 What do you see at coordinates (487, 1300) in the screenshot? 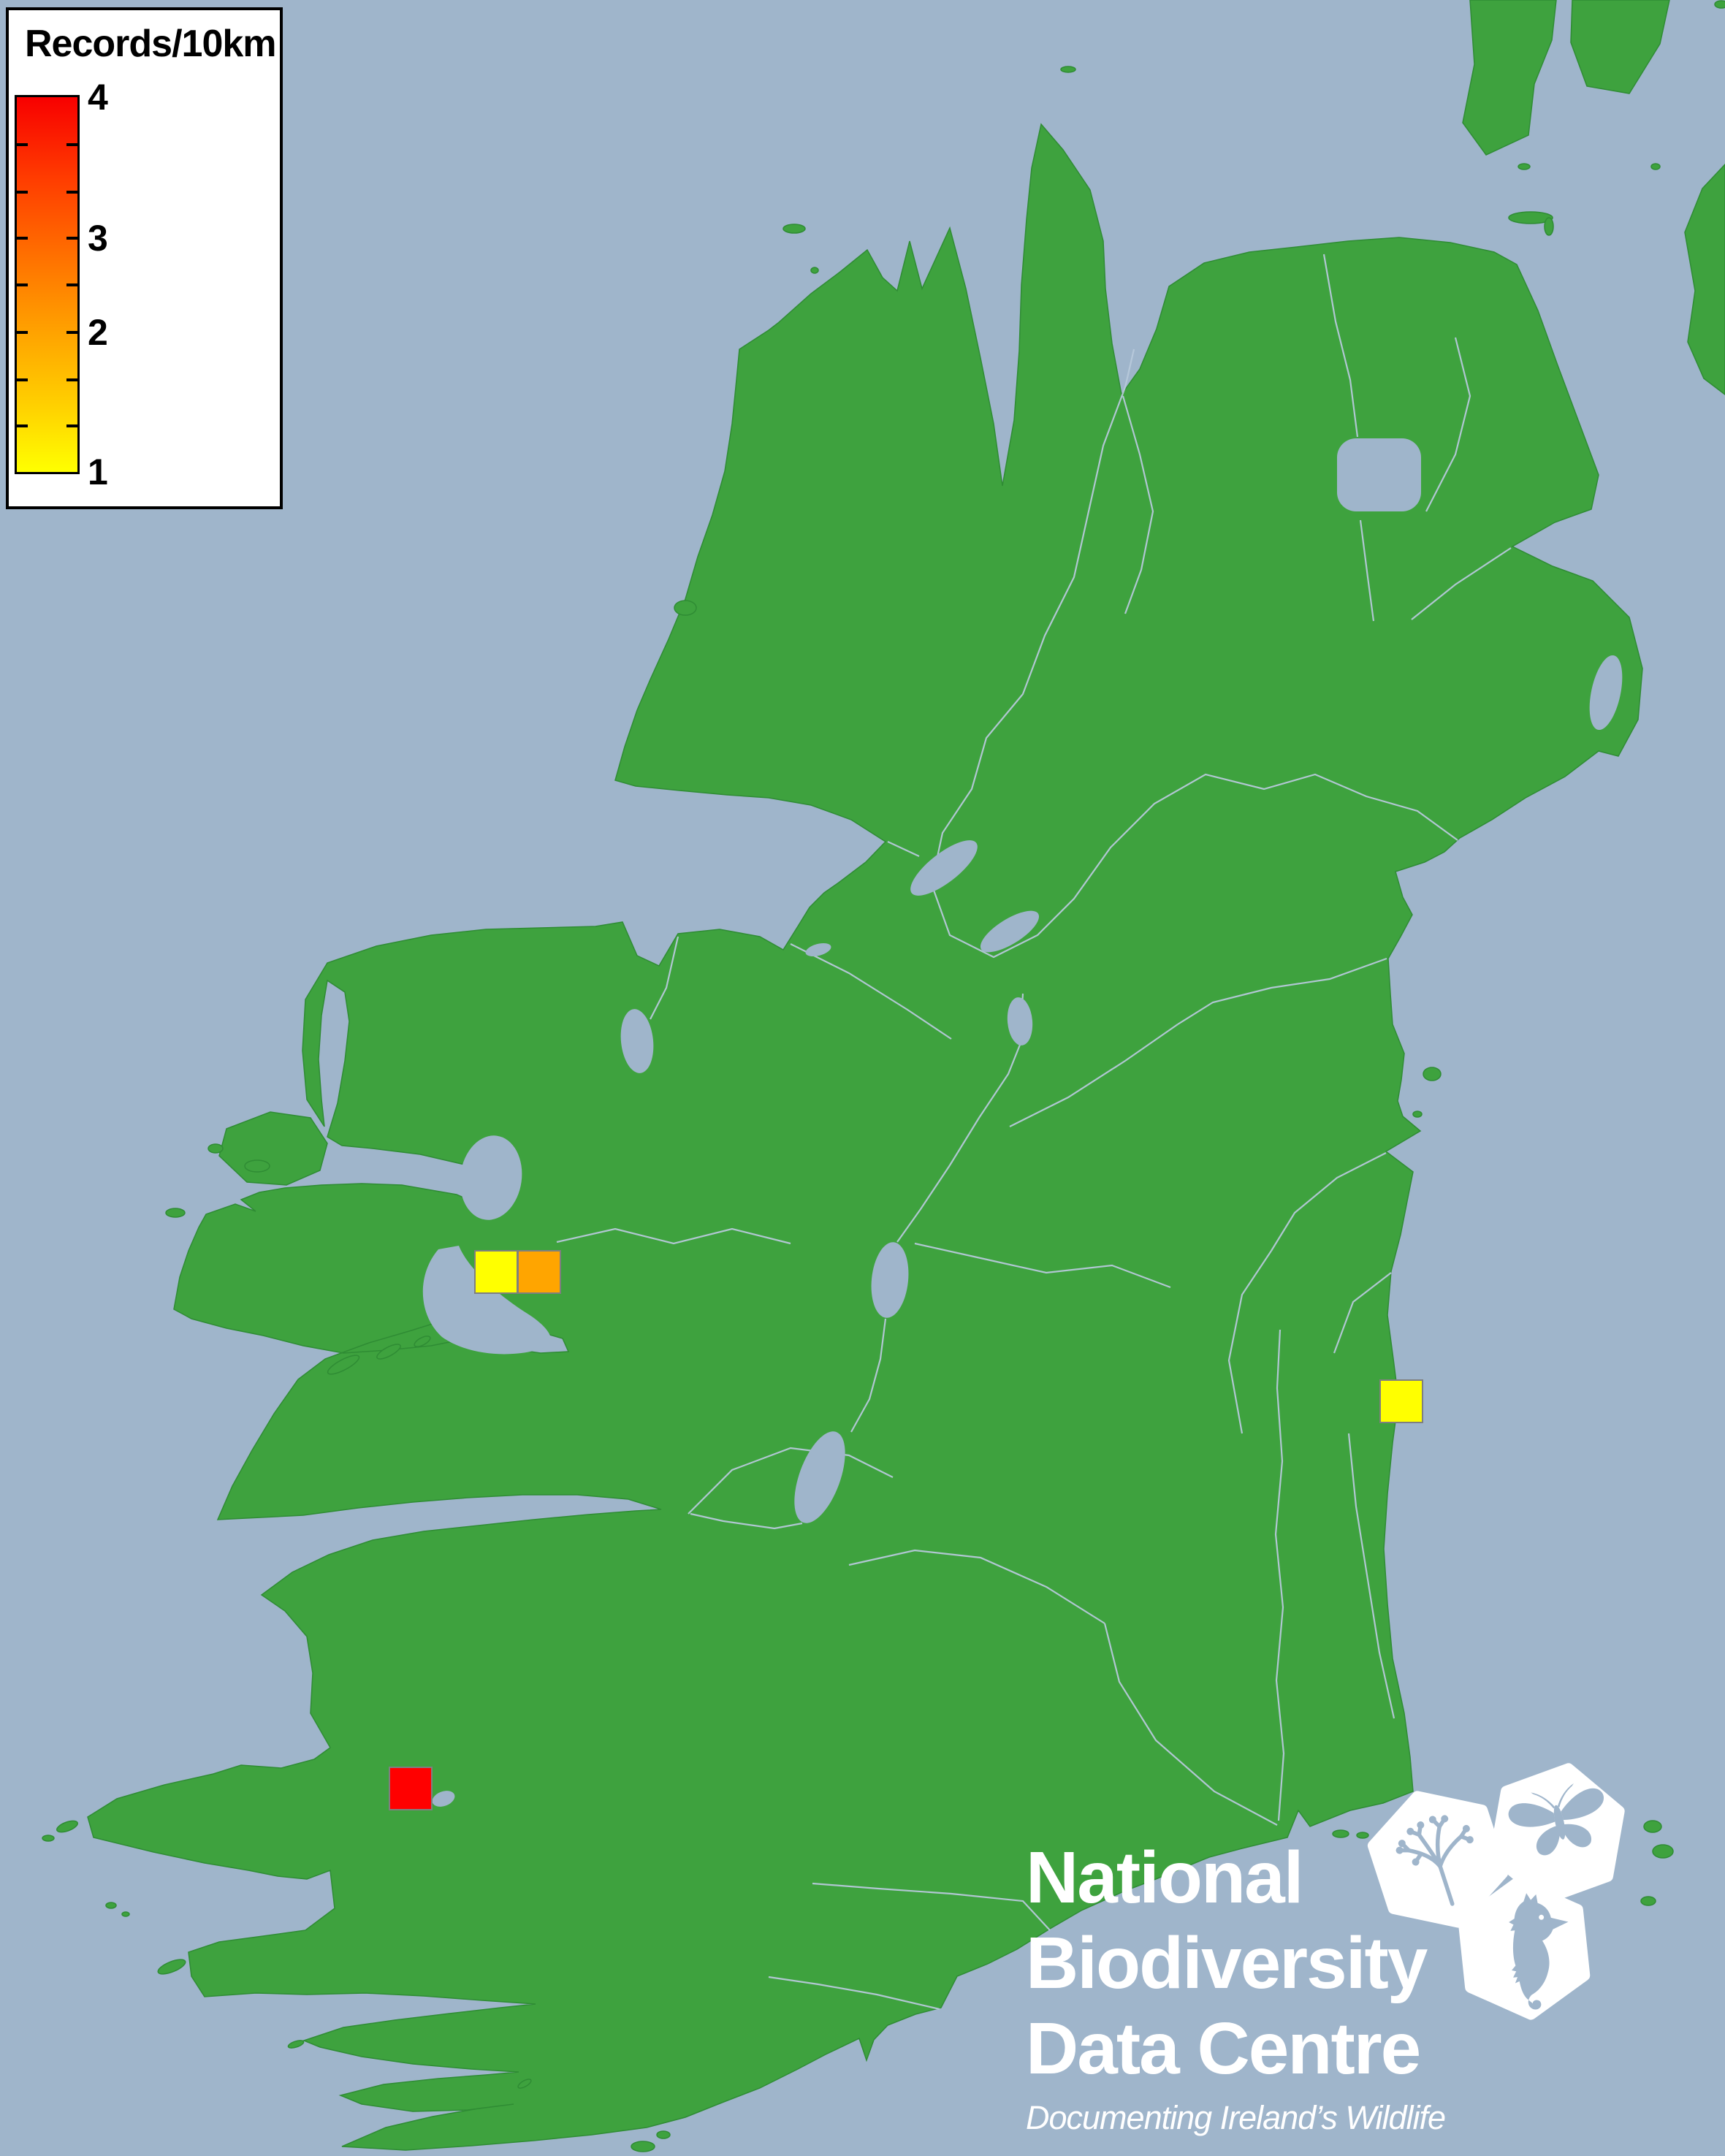
I see `lough-corrib` at bounding box center [487, 1300].